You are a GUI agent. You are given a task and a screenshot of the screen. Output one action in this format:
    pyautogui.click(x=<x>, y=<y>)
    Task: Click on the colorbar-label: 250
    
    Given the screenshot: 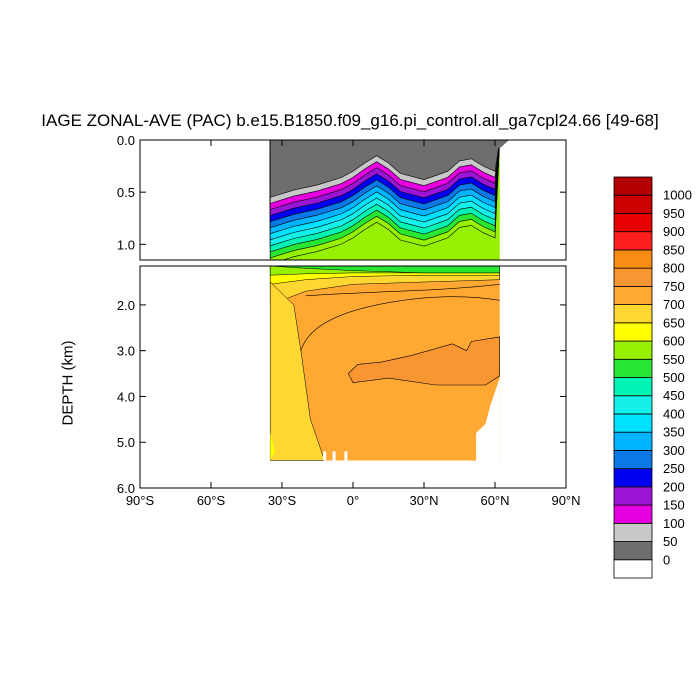 What is the action you would take?
    pyautogui.click(x=674, y=468)
    